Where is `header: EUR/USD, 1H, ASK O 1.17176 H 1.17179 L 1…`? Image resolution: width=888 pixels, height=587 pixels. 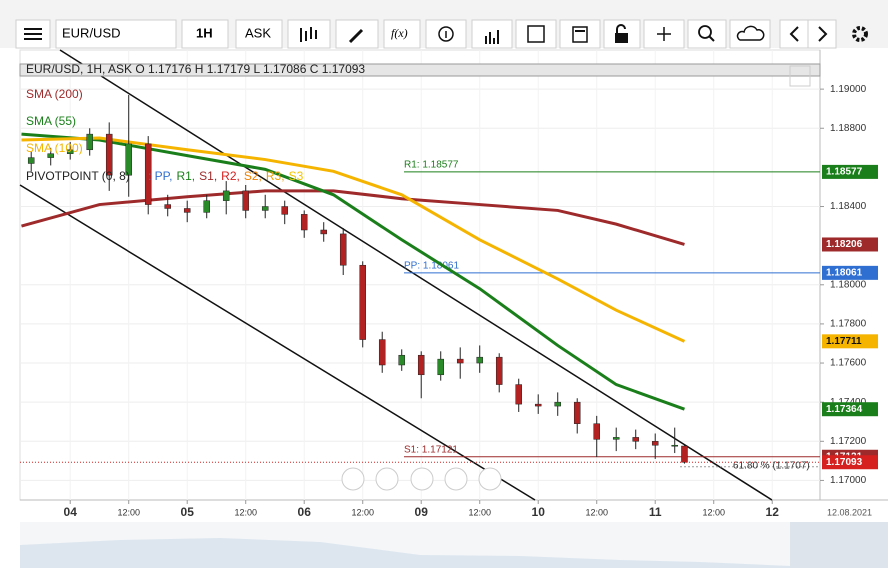
header: EUR/USD, 1H, ASK O 1.17176 H 1.17179 L 1… is located at coordinates (195, 69).